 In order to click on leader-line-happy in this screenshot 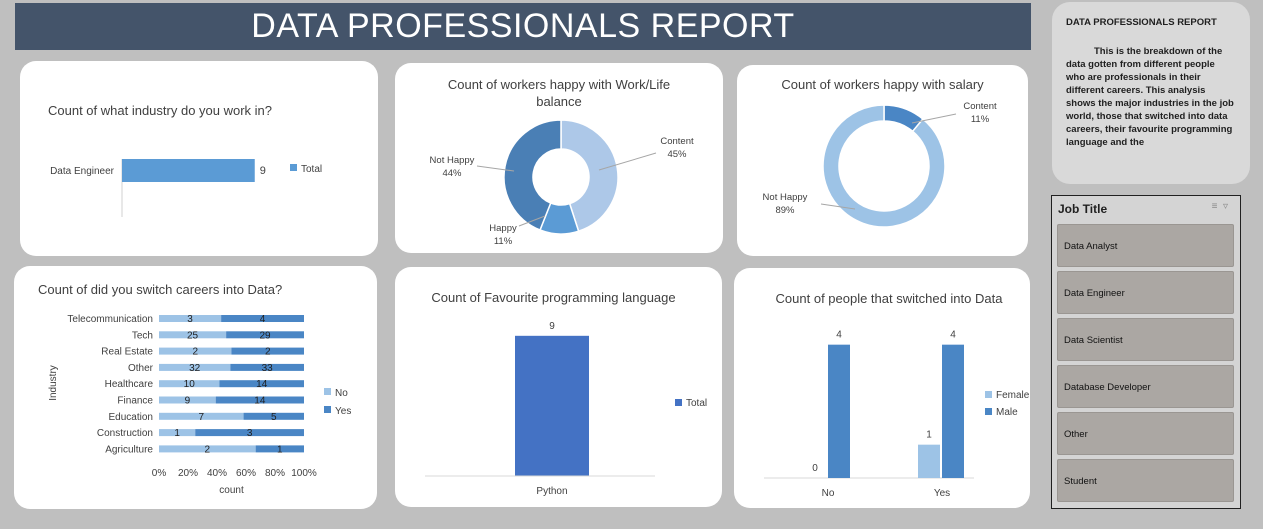, I will do `click(532, 221)`.